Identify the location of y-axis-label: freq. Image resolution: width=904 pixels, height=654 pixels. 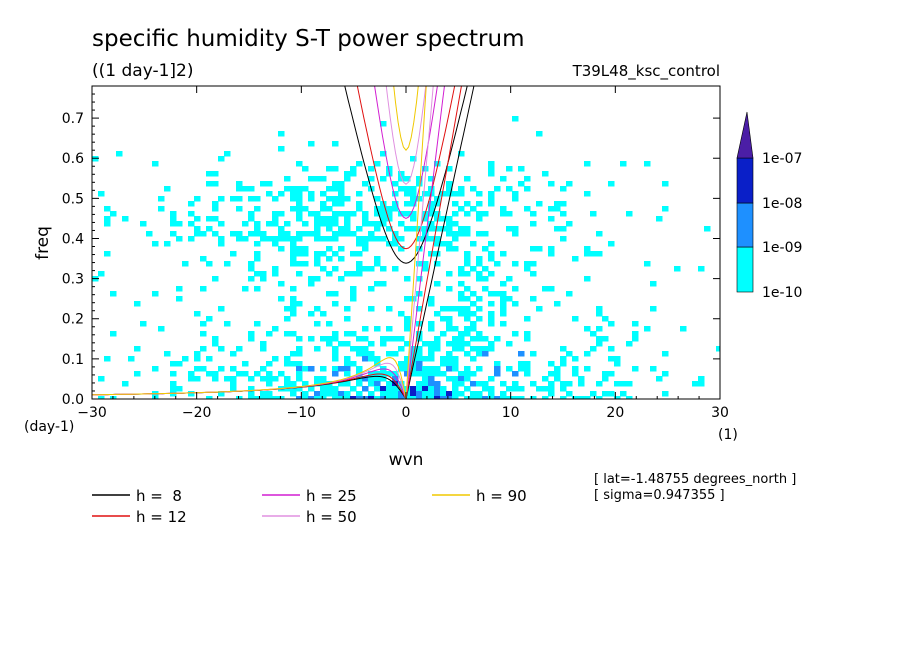
(43, 243).